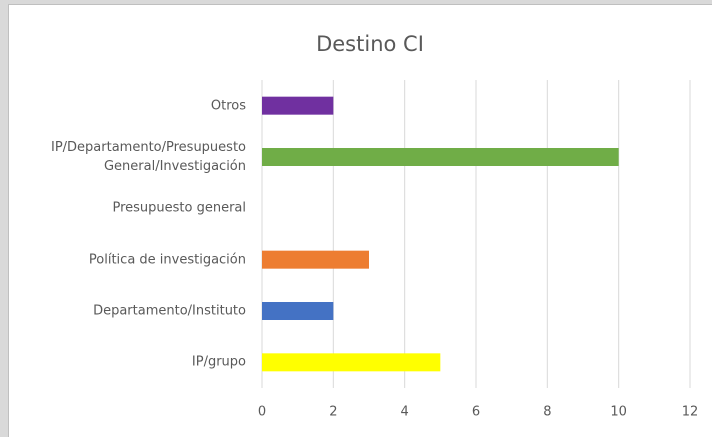 Image resolution: width=712 pixels, height=437 pixels. I want to click on x-tick-label: 12, so click(690, 412).